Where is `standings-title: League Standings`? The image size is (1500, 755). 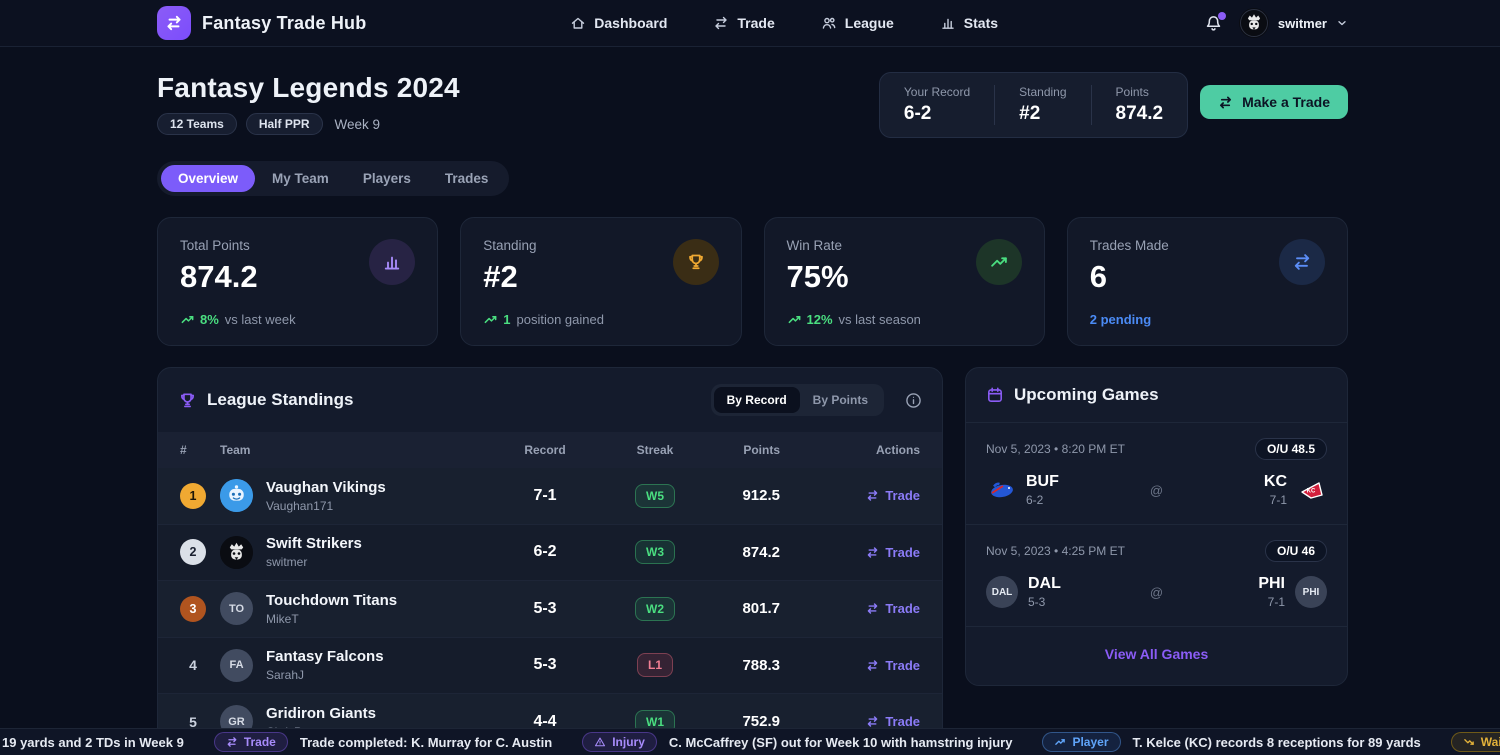 standings-title: League Standings is located at coordinates (280, 399).